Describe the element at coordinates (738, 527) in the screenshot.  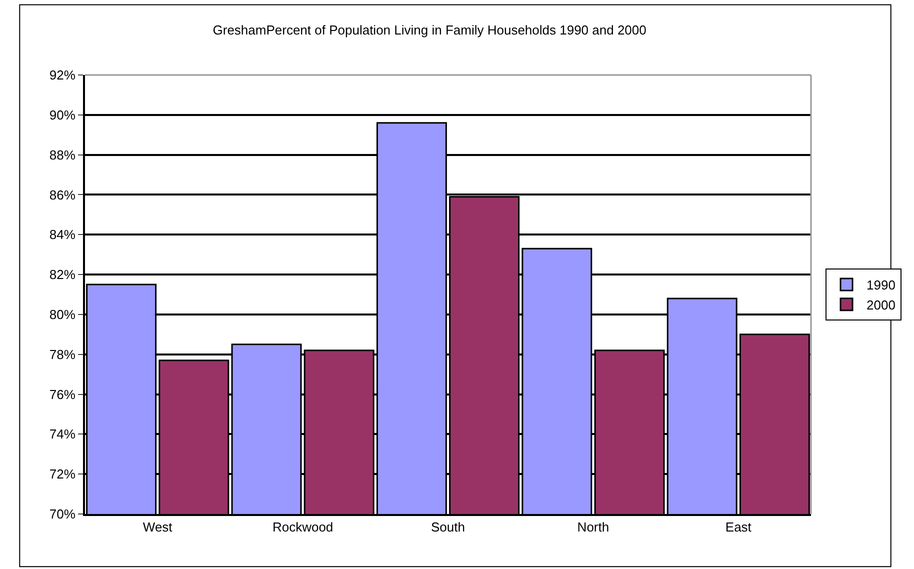
I see `x-tick-label: East` at that location.